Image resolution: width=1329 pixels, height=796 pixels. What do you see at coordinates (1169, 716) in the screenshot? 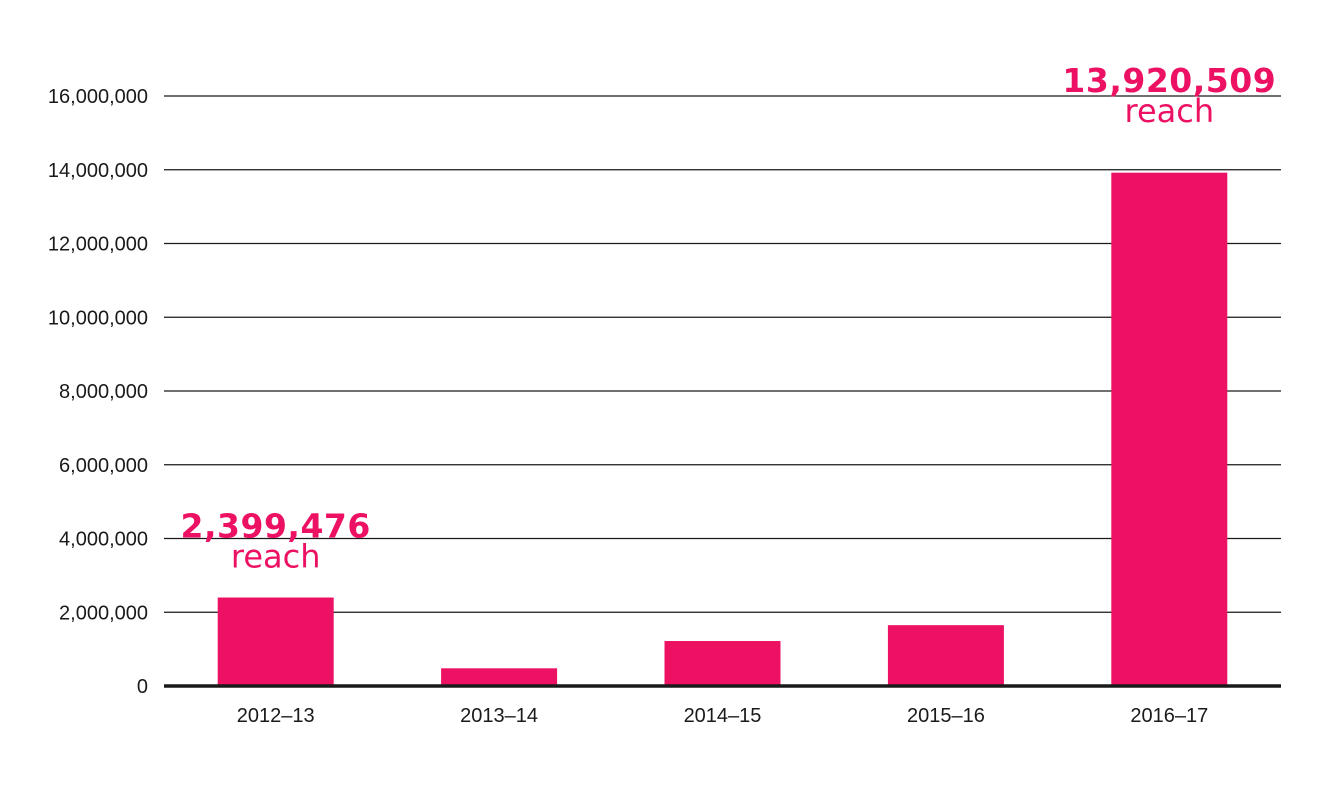
I see `x-tick-label: 2016–17` at bounding box center [1169, 716].